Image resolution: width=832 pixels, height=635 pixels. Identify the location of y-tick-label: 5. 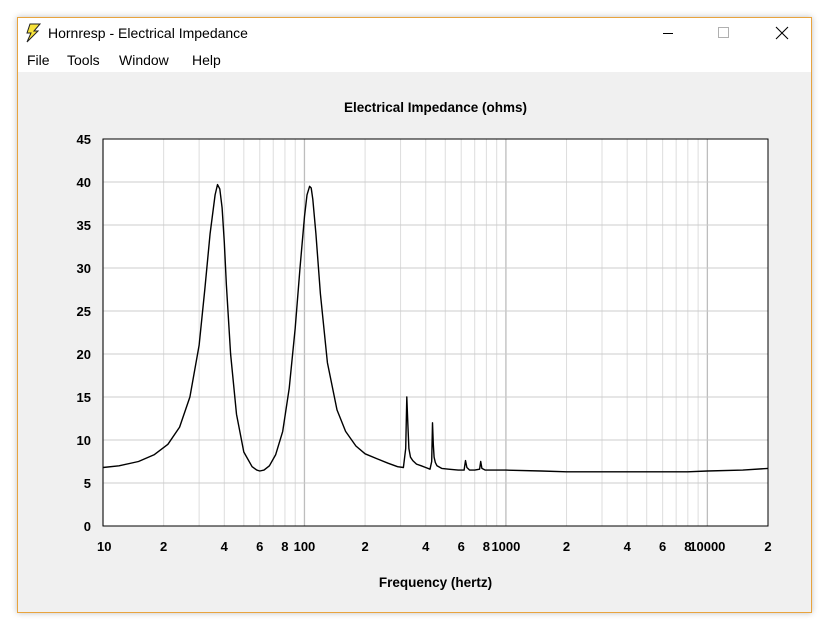
(87, 483).